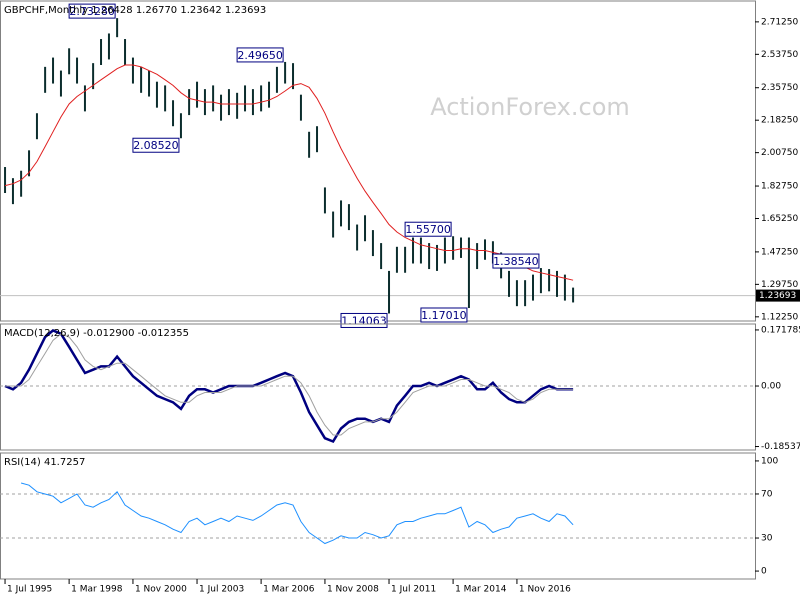 The height and width of the screenshot is (600, 800). Describe the element at coordinates (779, 121) in the screenshot. I see `y-tick-label: 2.18250` at that location.